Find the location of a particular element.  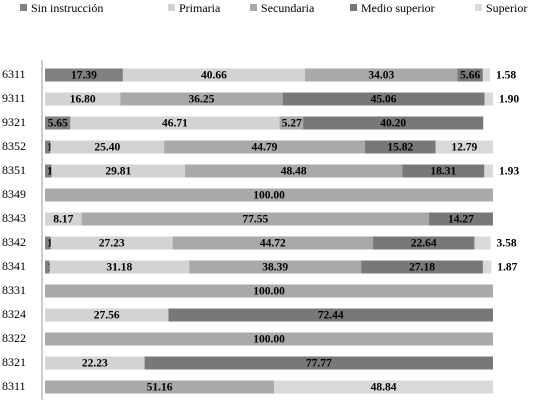

data-label: 72.44 is located at coordinates (331, 316).